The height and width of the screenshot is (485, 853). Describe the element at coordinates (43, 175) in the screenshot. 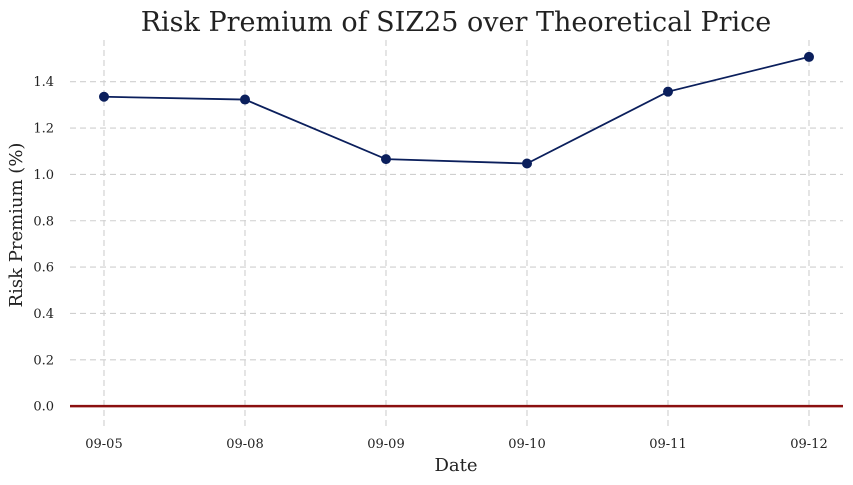

I see `y-tick-label-1.0: 1.0` at that location.